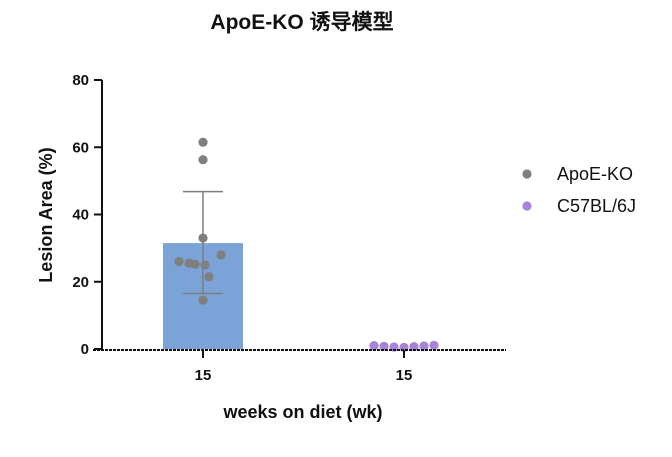 This screenshot has width=672, height=457. I want to click on y-axis-label: Lesion Area (%), so click(46, 214).